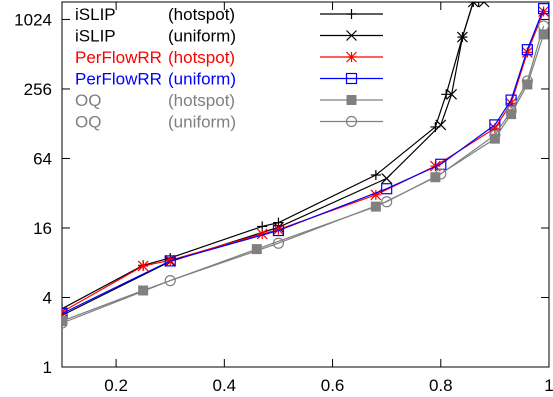  Describe the element at coordinates (42, 158) in the screenshot. I see `y-tick-label: 64` at that location.